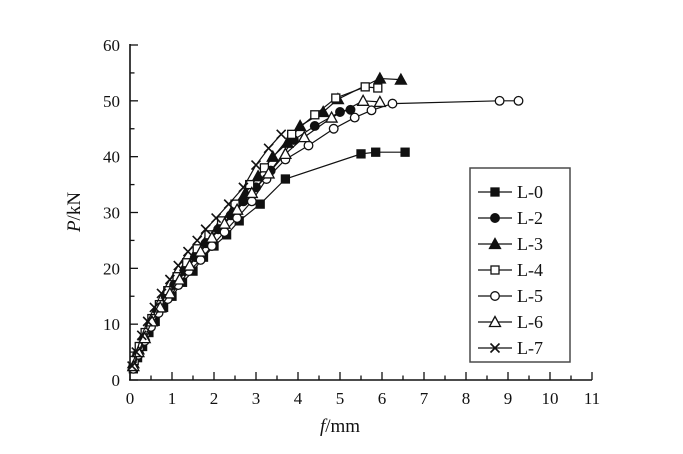 Image resolution: width=683 pixels, height=454 pixels. What do you see at coordinates (510, 348) in the screenshot?
I see `legend-entry-L-7: L-7` at bounding box center [510, 348].